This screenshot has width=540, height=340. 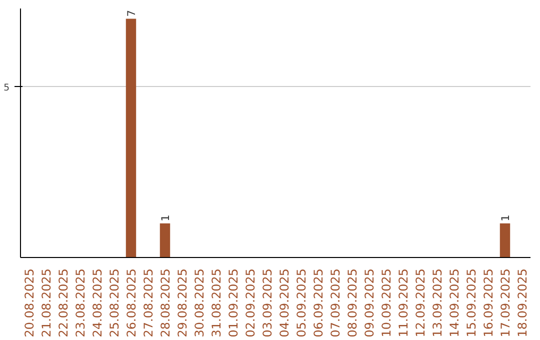 I want to click on x-tick-label: 01.09.2025, so click(x=233, y=303).